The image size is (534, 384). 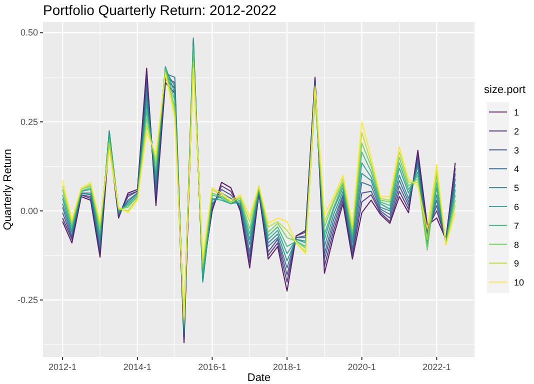 I want to click on y-tick-label: -0.25, so click(x=27, y=299).